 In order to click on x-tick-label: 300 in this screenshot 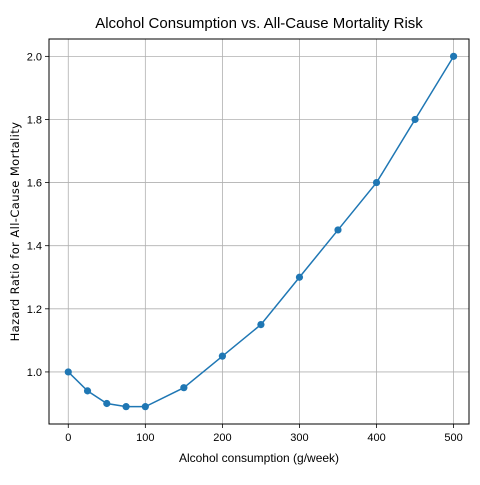, I will do `click(299, 438)`.